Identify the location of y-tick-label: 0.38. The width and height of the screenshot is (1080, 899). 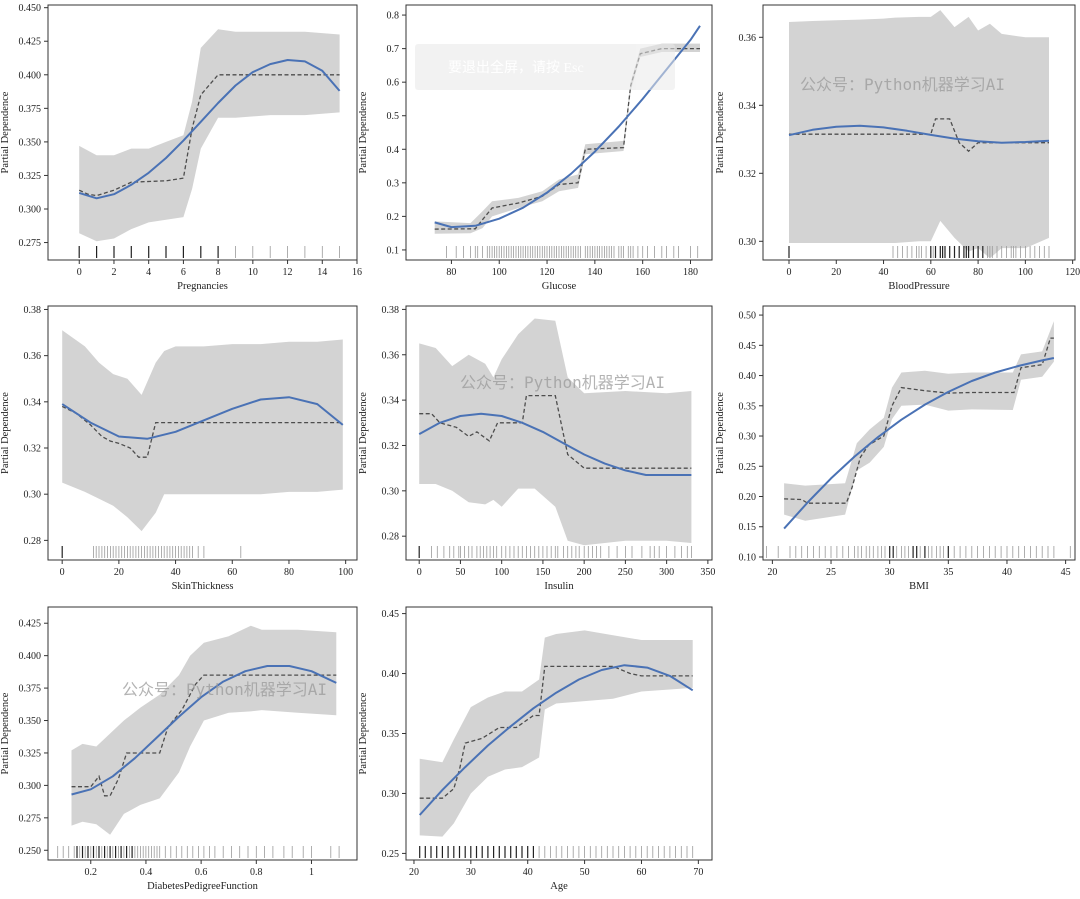
(33, 310).